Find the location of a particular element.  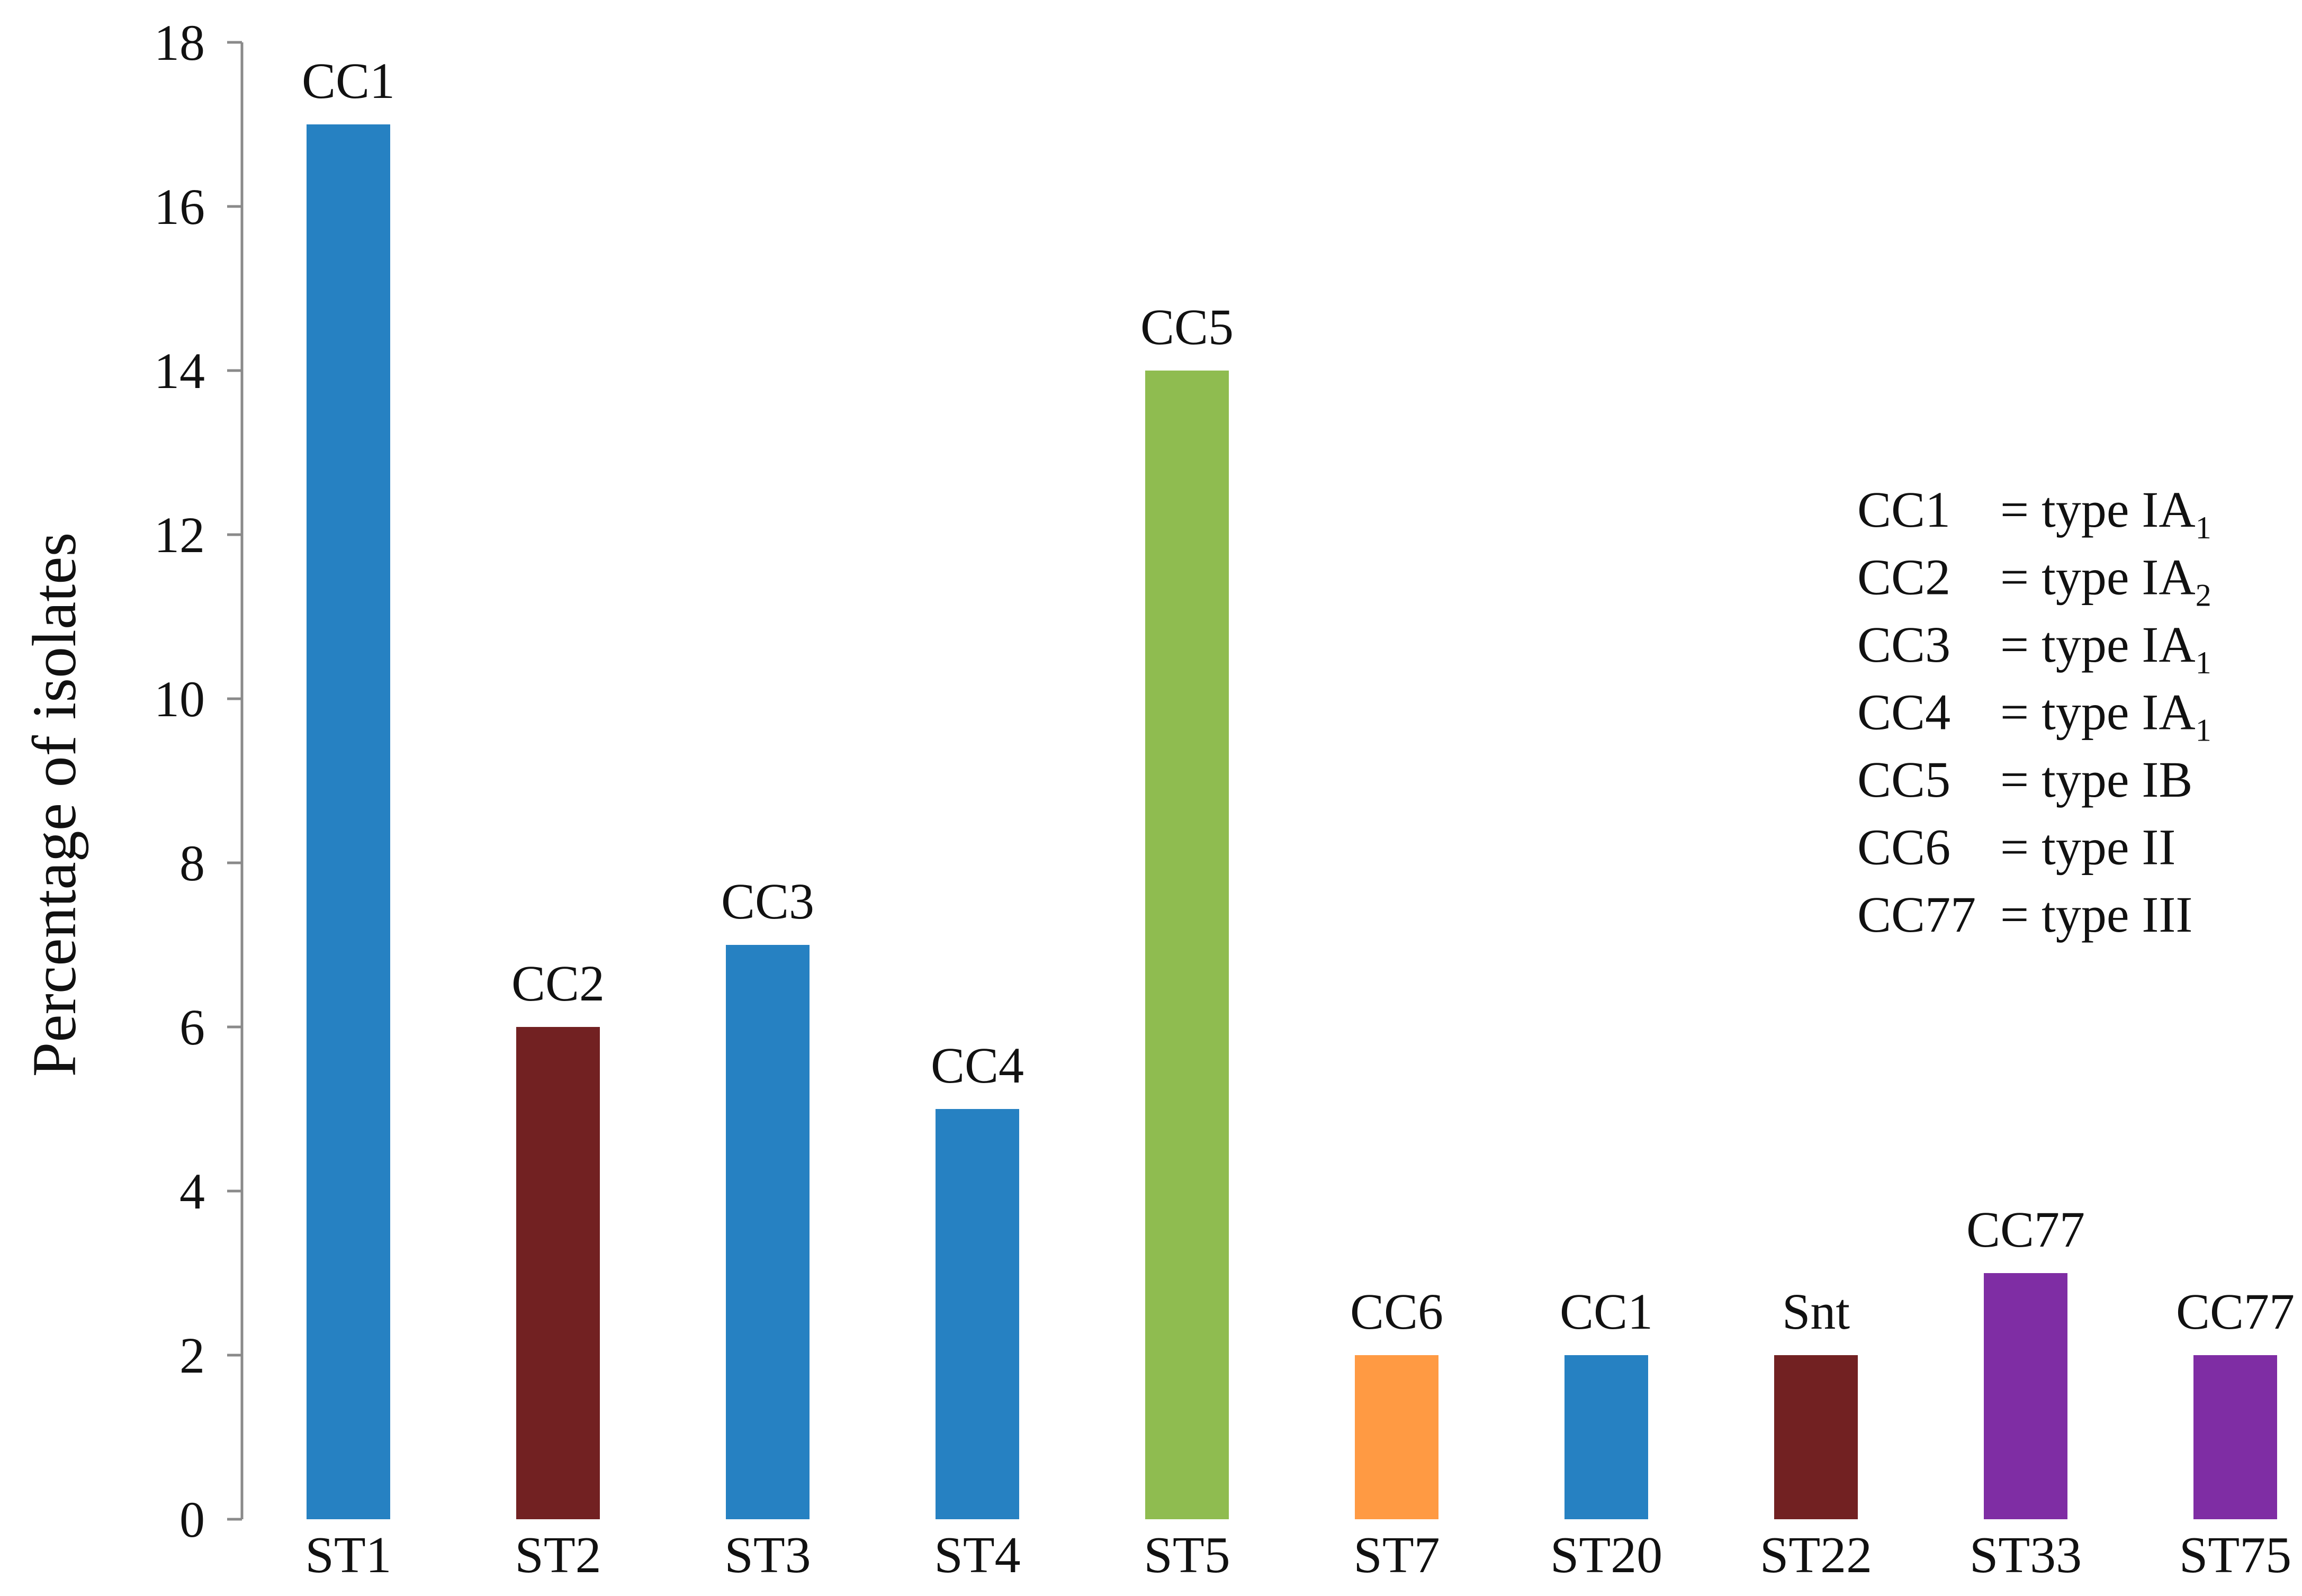

x-tick-label: ST75 is located at coordinates (2235, 1555).